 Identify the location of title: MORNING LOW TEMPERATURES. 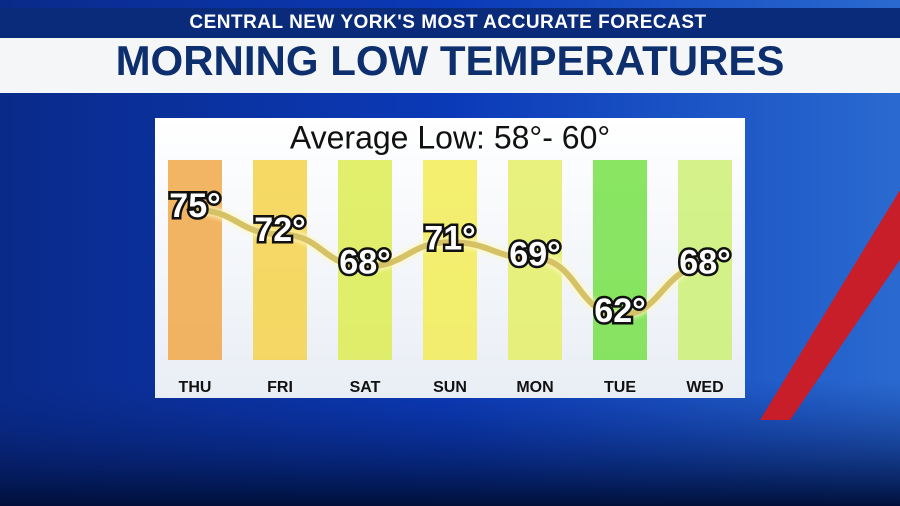
(450, 60).